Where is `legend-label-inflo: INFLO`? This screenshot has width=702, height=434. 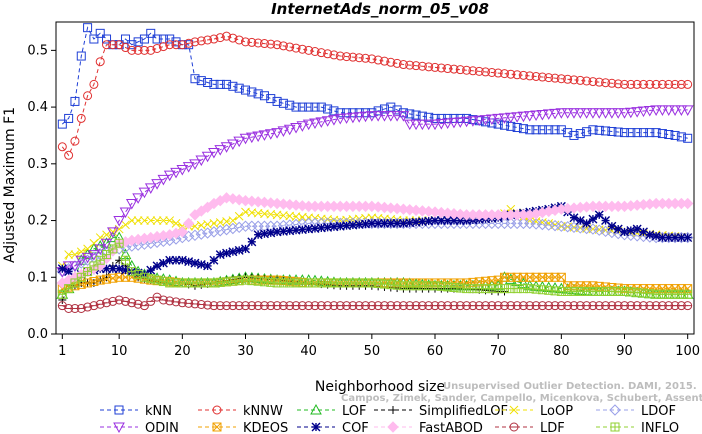 legend-label-inflo: INFLO is located at coordinates (660, 427).